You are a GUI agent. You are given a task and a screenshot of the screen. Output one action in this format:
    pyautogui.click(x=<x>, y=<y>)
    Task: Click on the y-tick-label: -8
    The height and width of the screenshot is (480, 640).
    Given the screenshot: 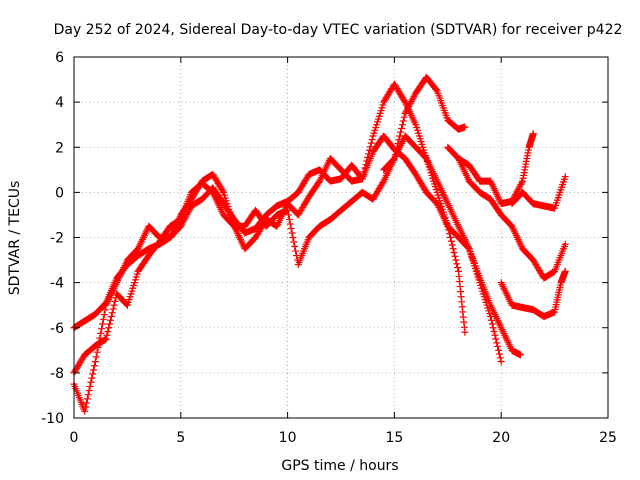 What is the action you would take?
    pyautogui.click(x=57, y=374)
    